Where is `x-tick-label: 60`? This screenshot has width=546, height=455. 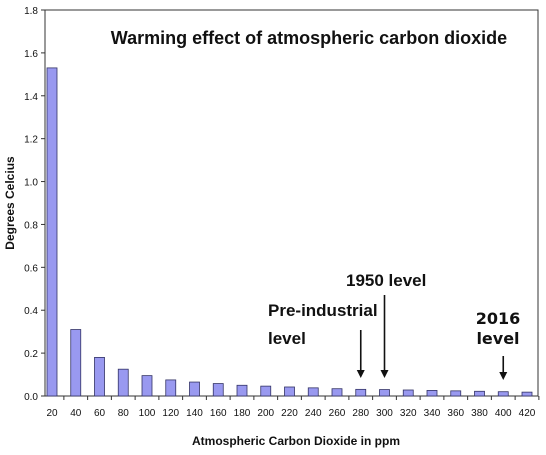
x-tick-label: 60 is located at coordinates (100, 413).